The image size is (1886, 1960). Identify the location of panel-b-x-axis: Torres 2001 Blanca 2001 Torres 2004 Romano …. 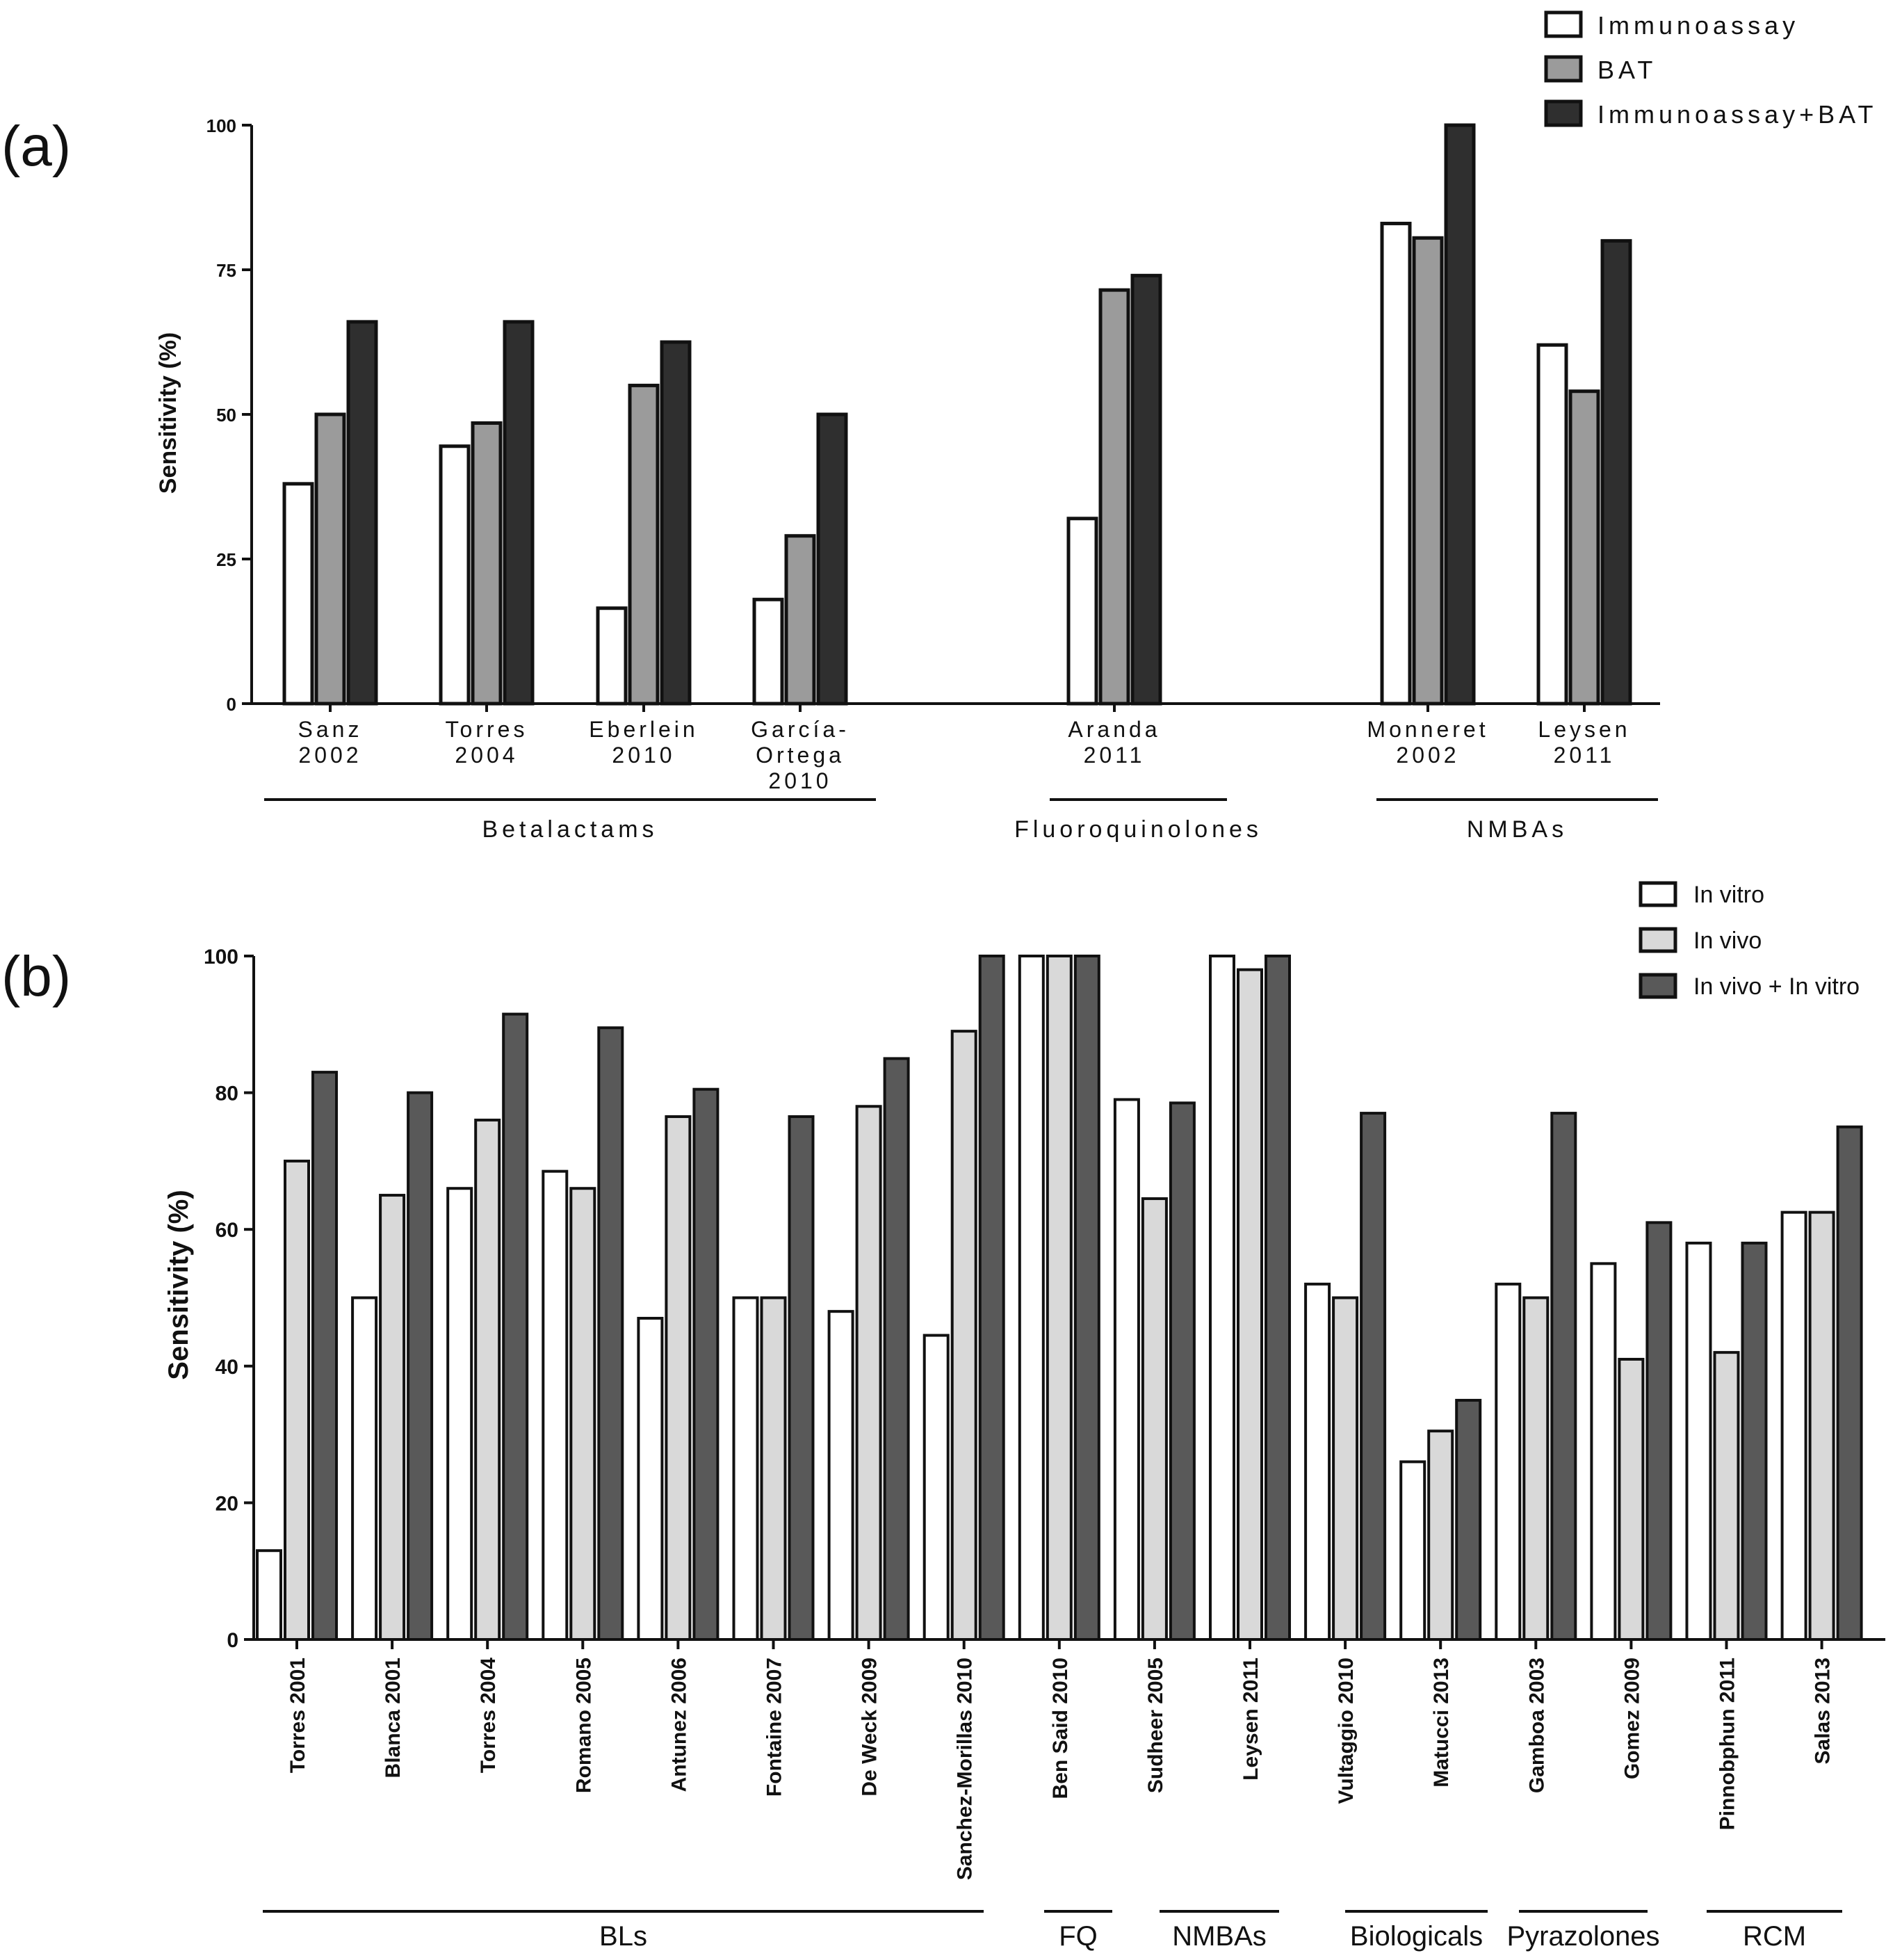
(1069, 1759).